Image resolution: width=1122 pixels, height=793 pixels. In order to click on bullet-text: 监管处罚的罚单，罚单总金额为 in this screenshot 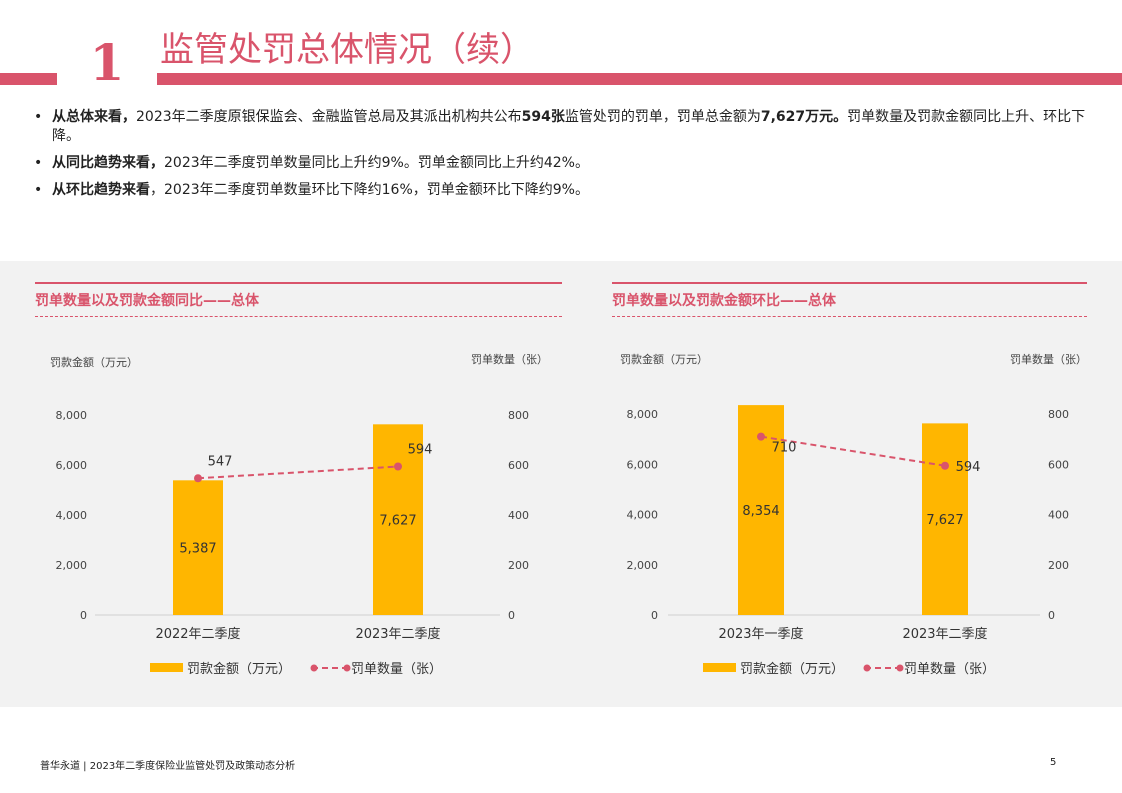, I will do `click(662, 117)`.